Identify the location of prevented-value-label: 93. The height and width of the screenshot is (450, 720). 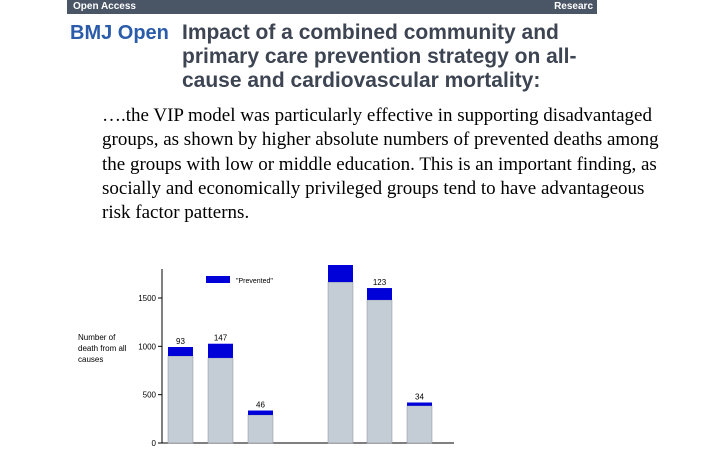
(180, 341).